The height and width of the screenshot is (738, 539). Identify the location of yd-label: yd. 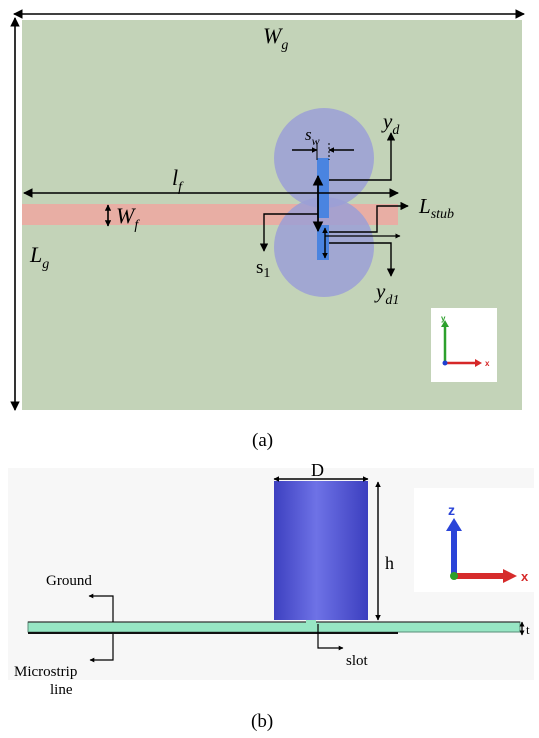
(390, 123).